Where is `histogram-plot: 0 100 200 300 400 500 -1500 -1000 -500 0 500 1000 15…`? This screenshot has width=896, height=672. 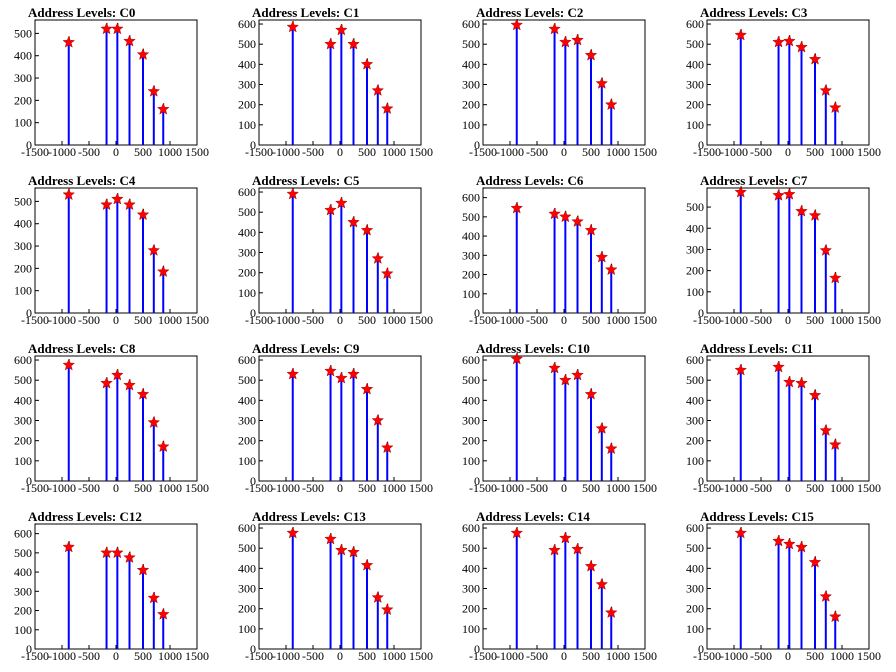
histogram-plot: 0 100 200 300 400 500 -1500 -1000 -500 0 500 1000 15… is located at coordinates (783, 256).